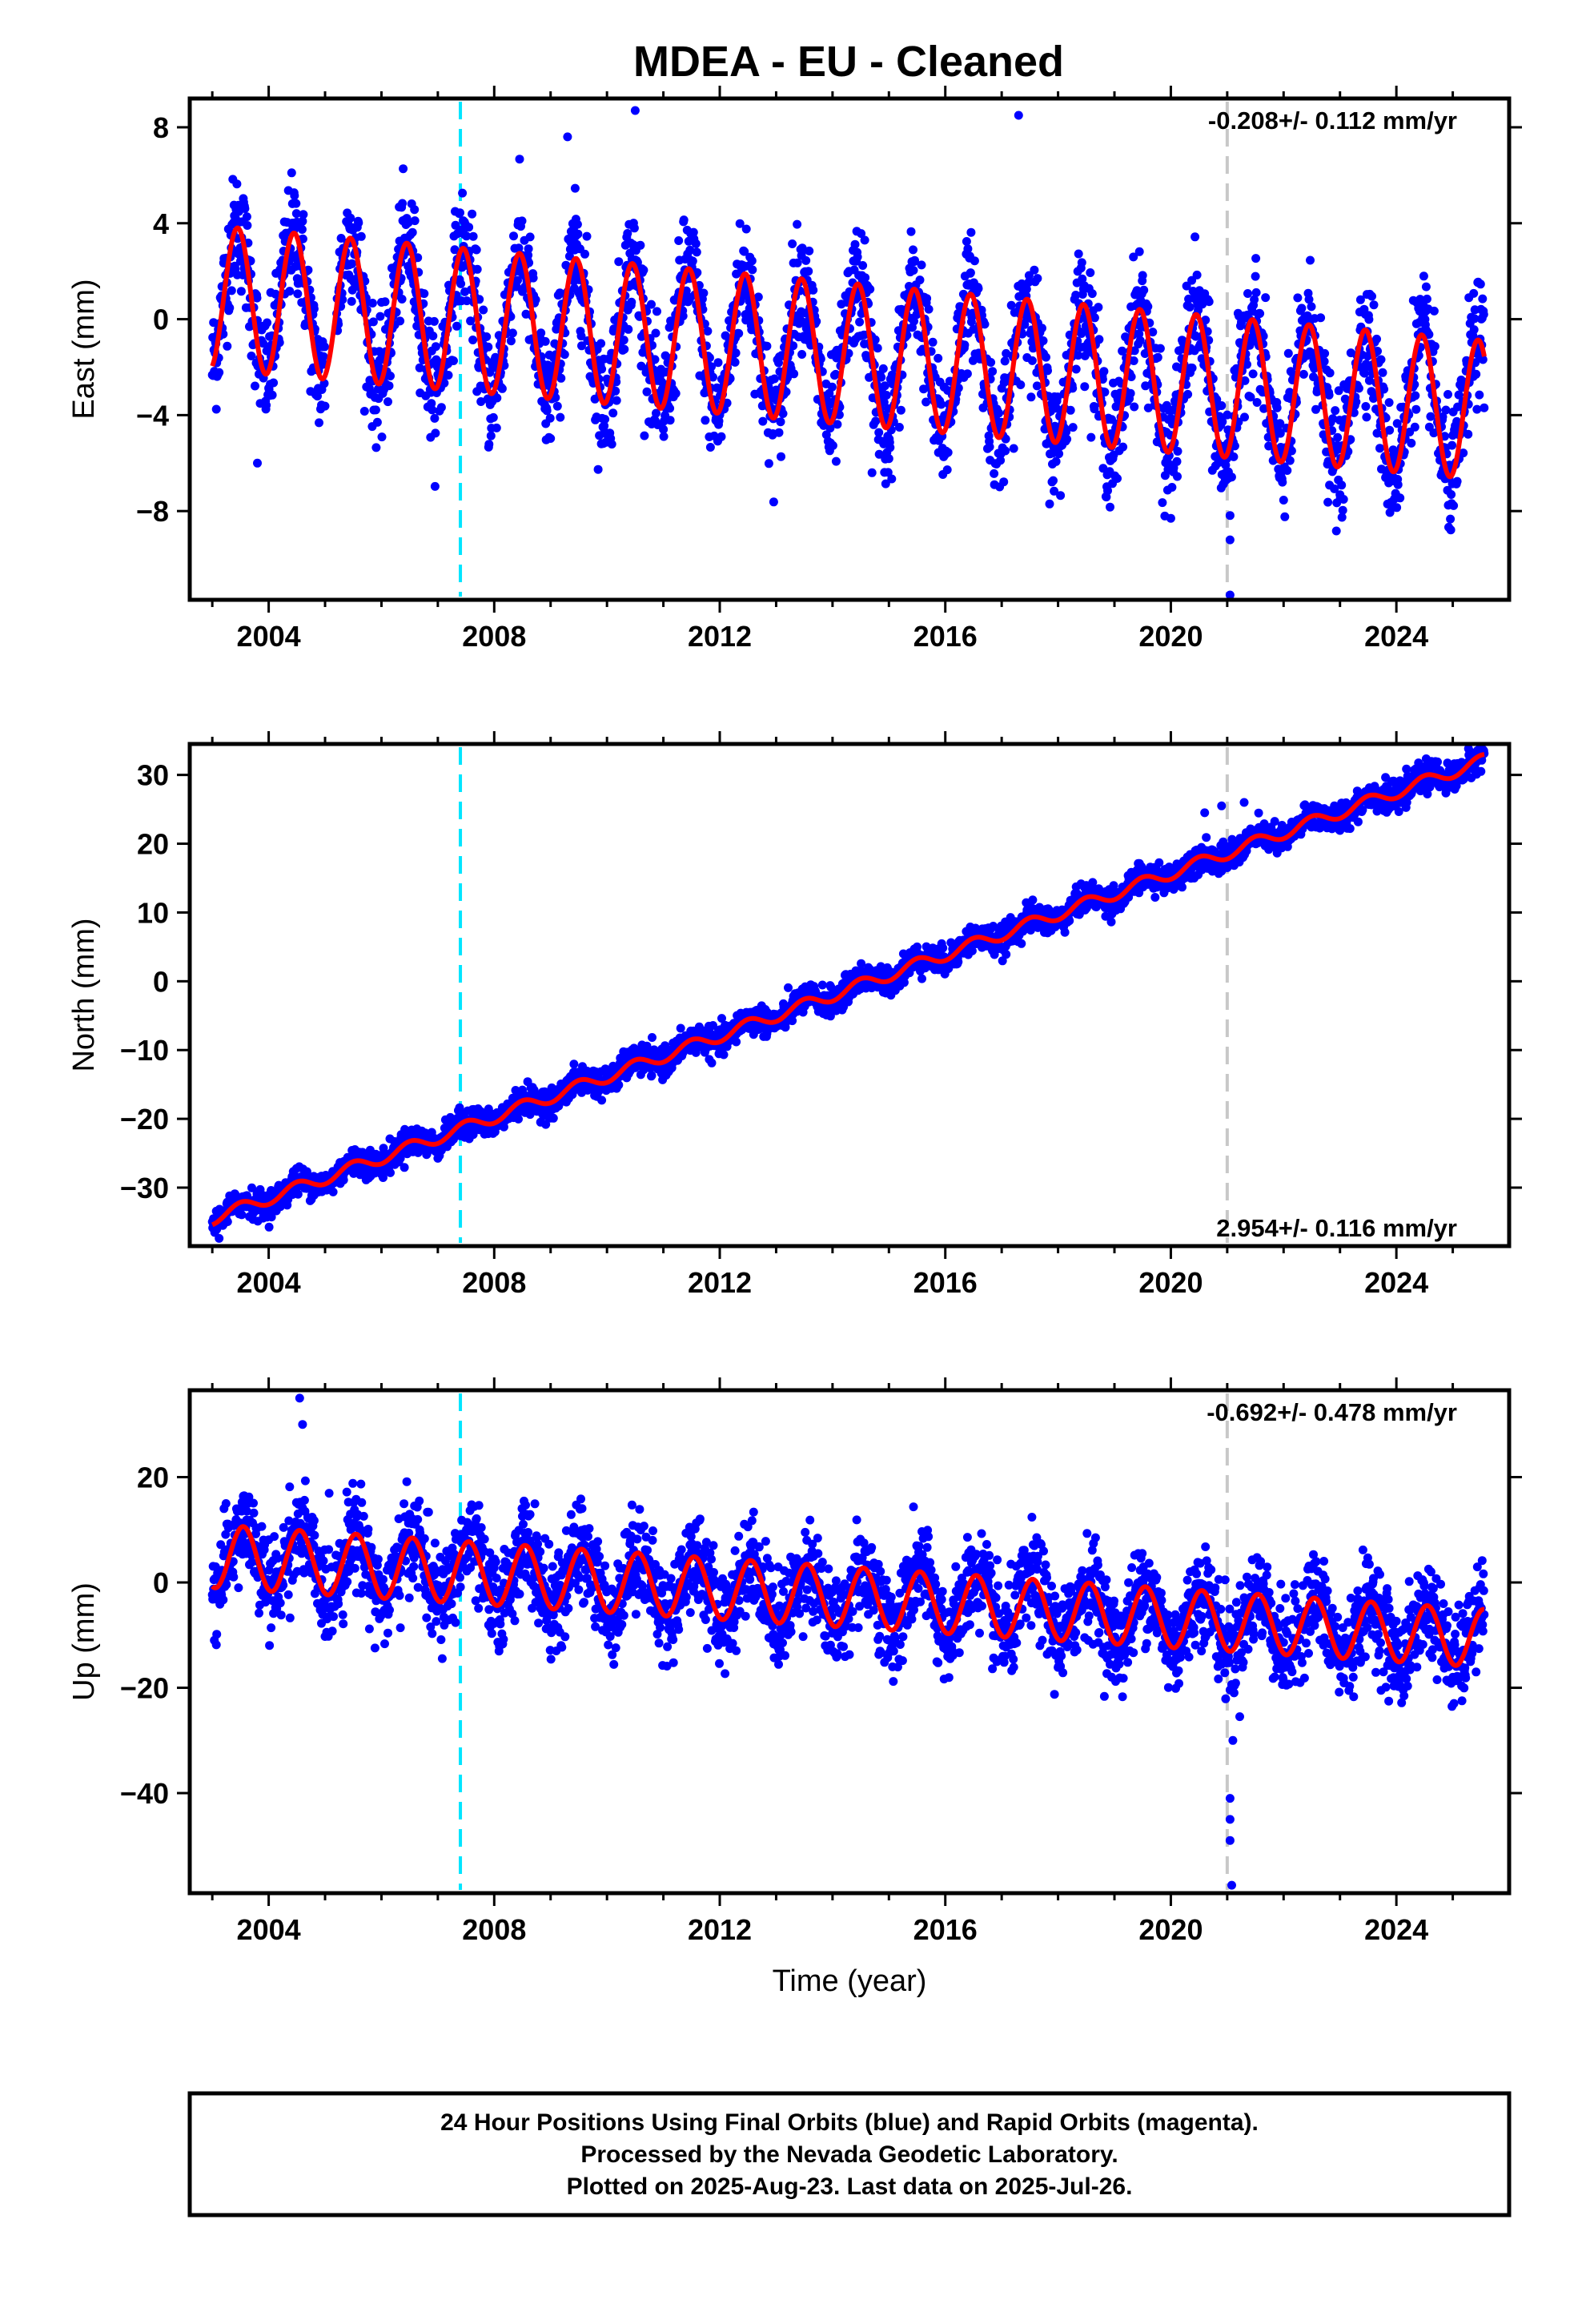 This screenshot has width=1582, height=2324. I want to click on y-tick-label: 0, so click(161, 320).